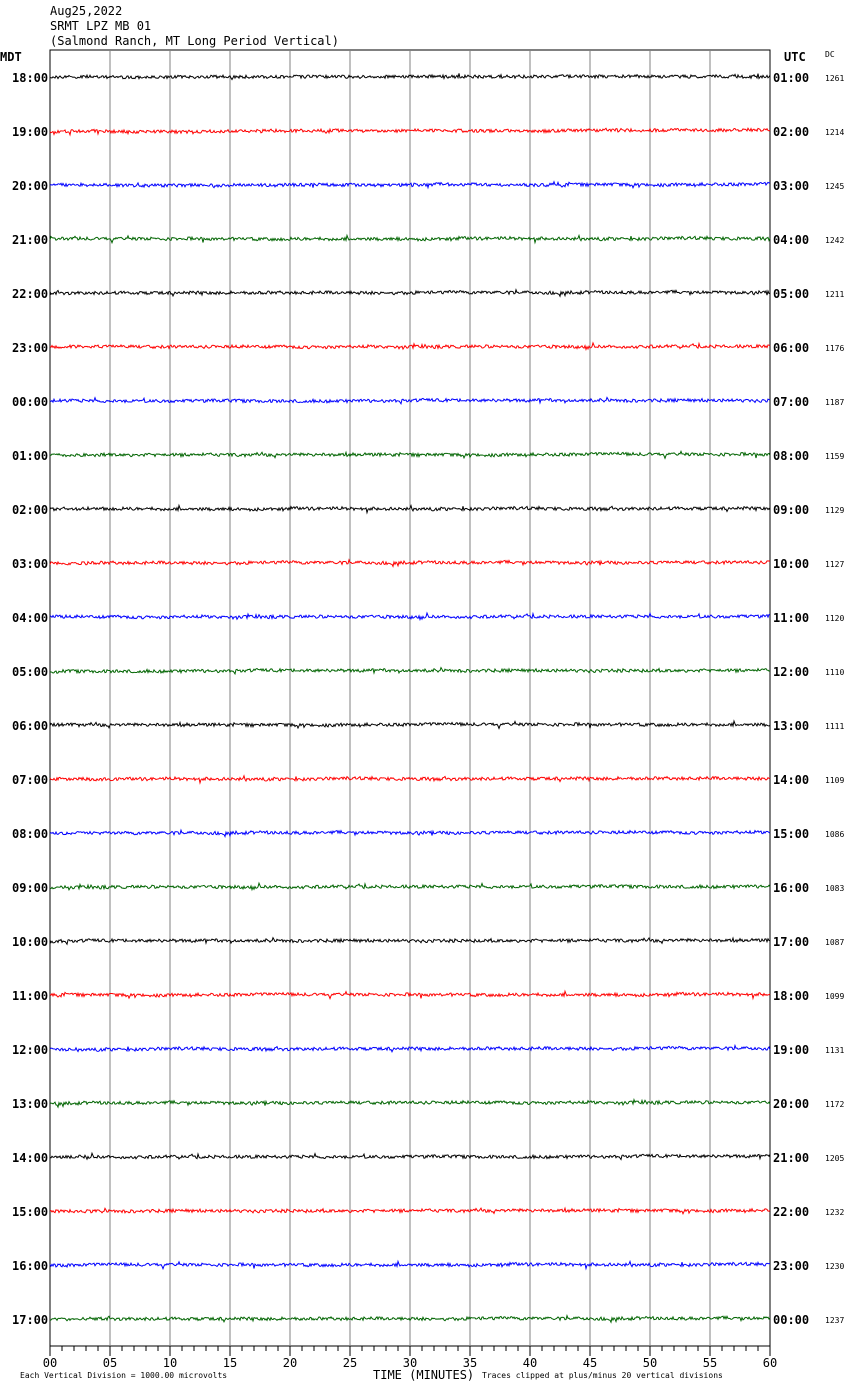 The height and width of the screenshot is (1390, 850). I want to click on utc-hour-label: 11:00, so click(791, 618).